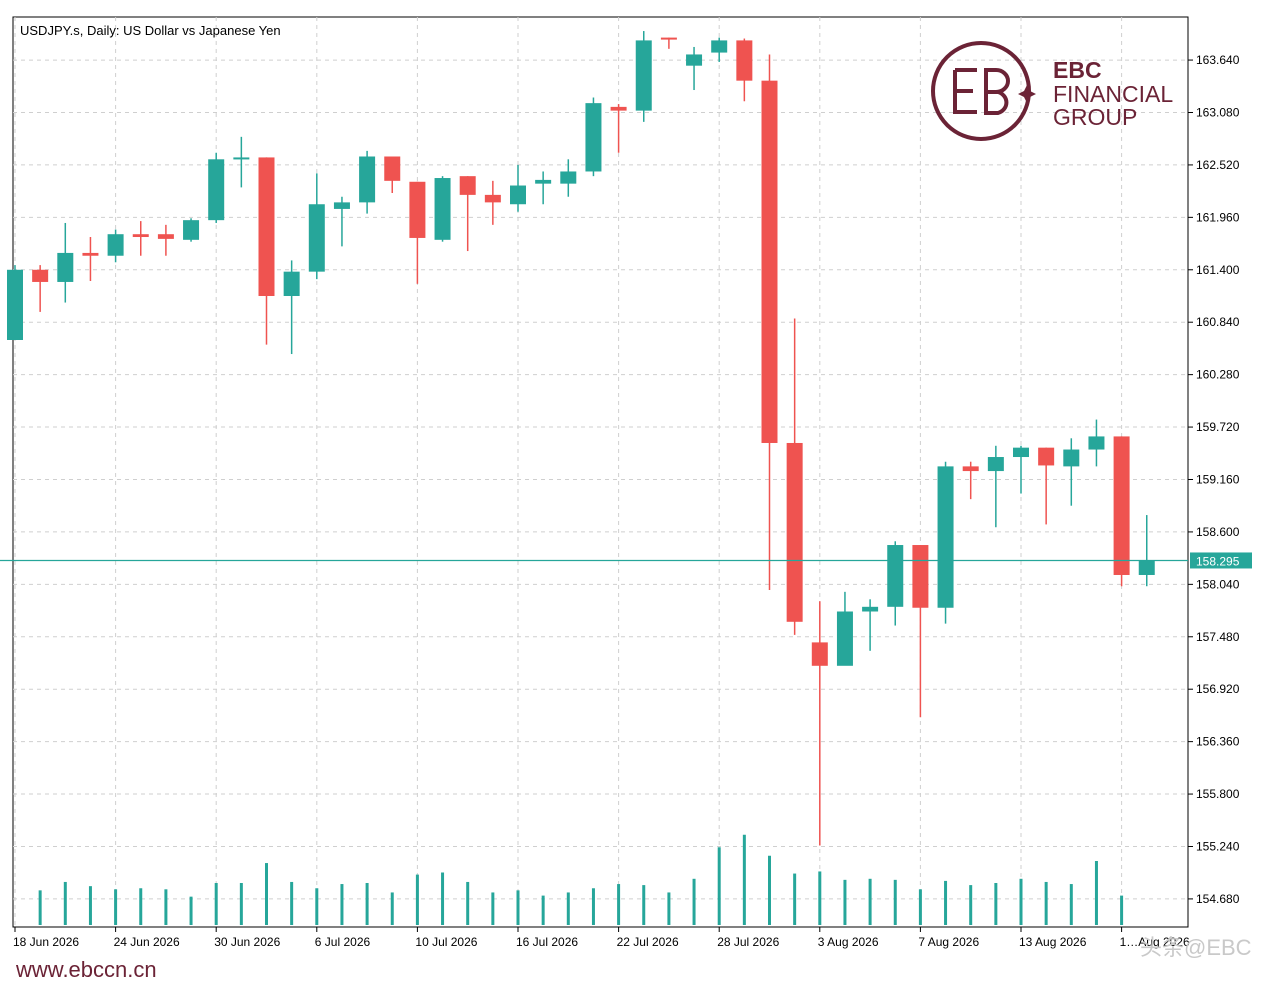 This screenshot has height=995, width=1280. I want to click on x-tick-label: 3 Aug 2026, so click(848, 942).